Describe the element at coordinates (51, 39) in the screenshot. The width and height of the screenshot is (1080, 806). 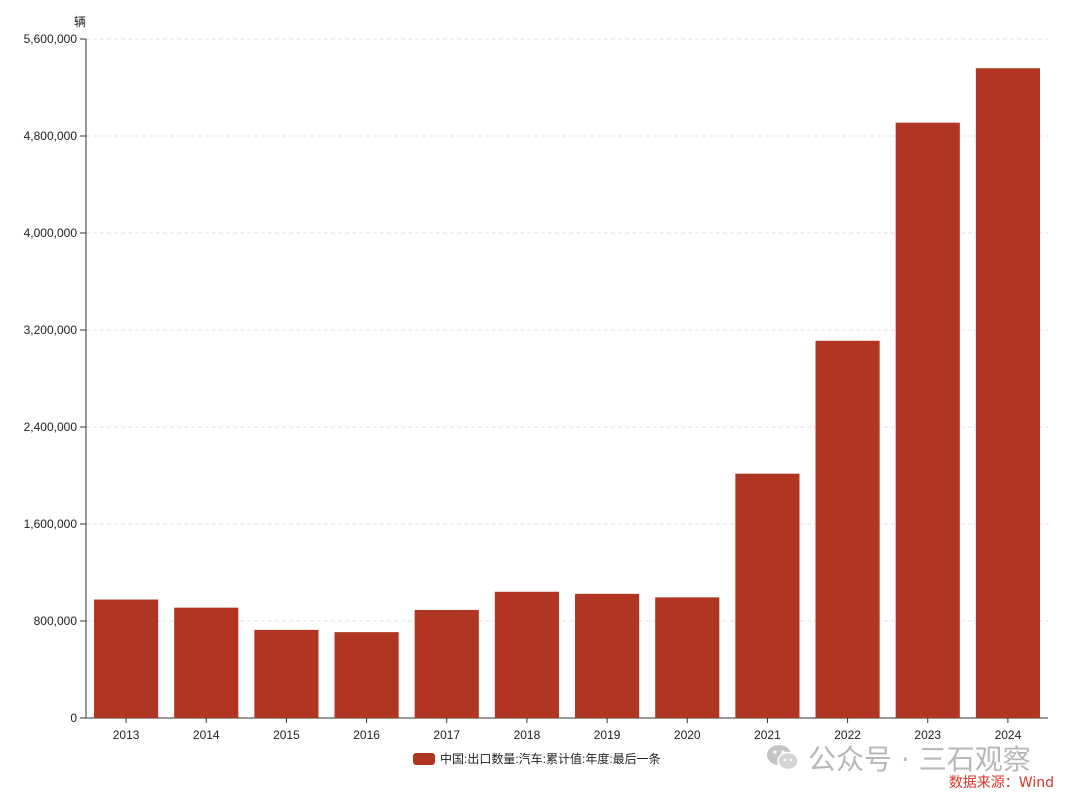
I see `y-tick-label: 5,600,000` at that location.